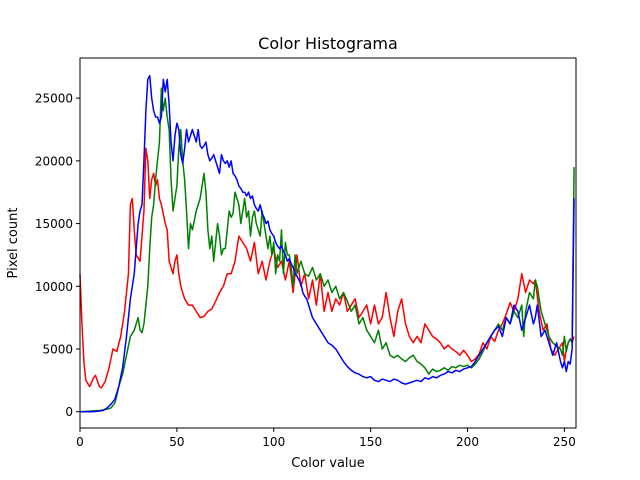 The image size is (640, 480). What do you see at coordinates (57, 349) in the screenshot?
I see `y-tick-label: 5000` at bounding box center [57, 349].